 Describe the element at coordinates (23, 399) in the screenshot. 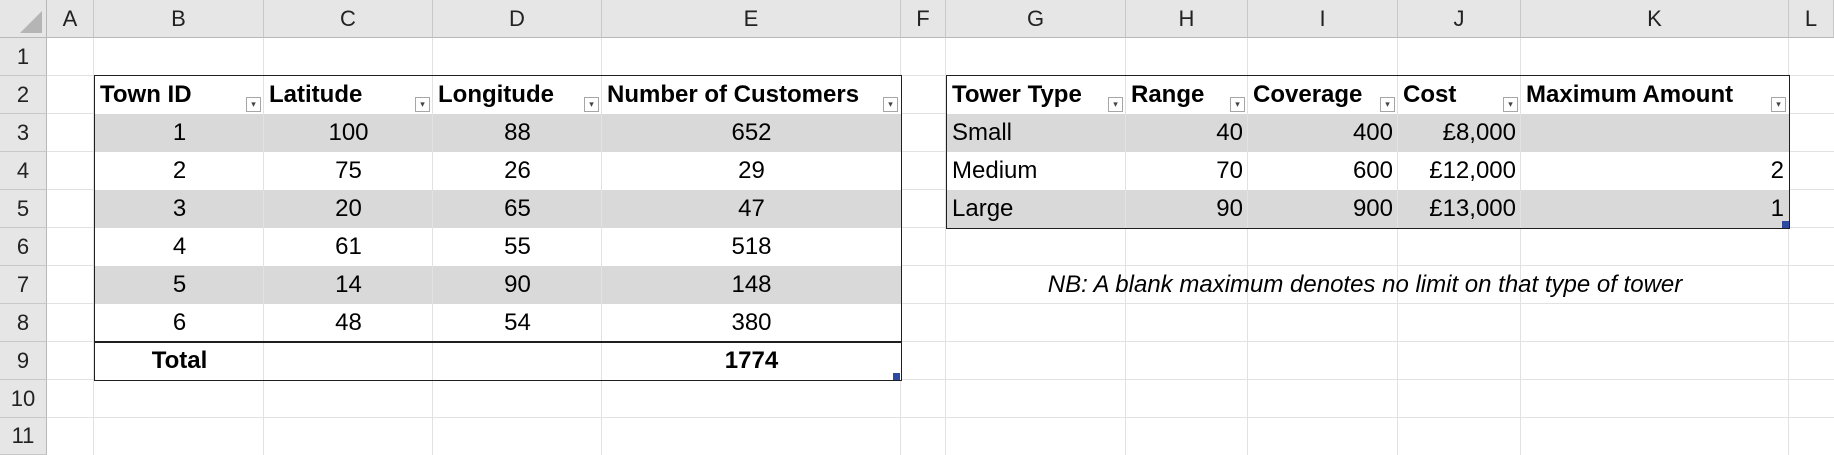

I see `row-header-10: 10` at that location.